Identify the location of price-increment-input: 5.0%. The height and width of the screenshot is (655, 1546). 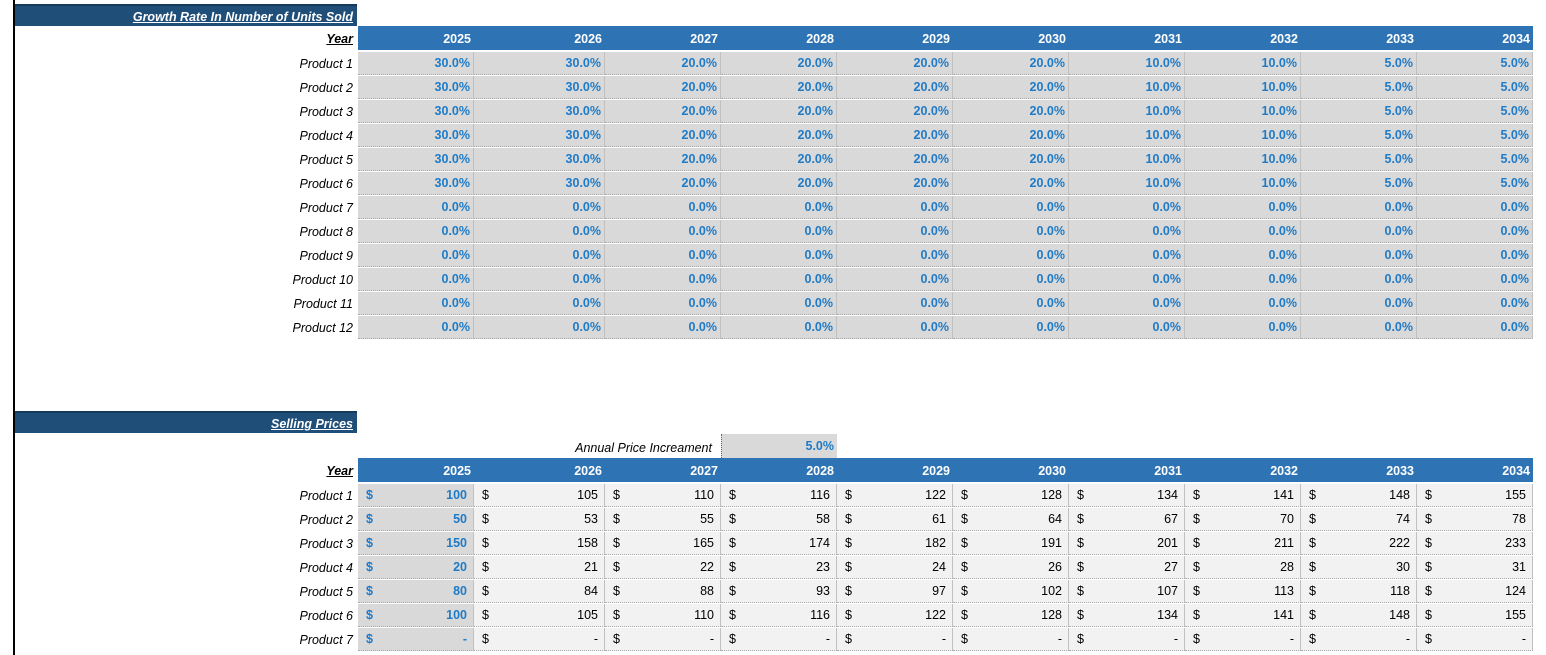
(779, 446).